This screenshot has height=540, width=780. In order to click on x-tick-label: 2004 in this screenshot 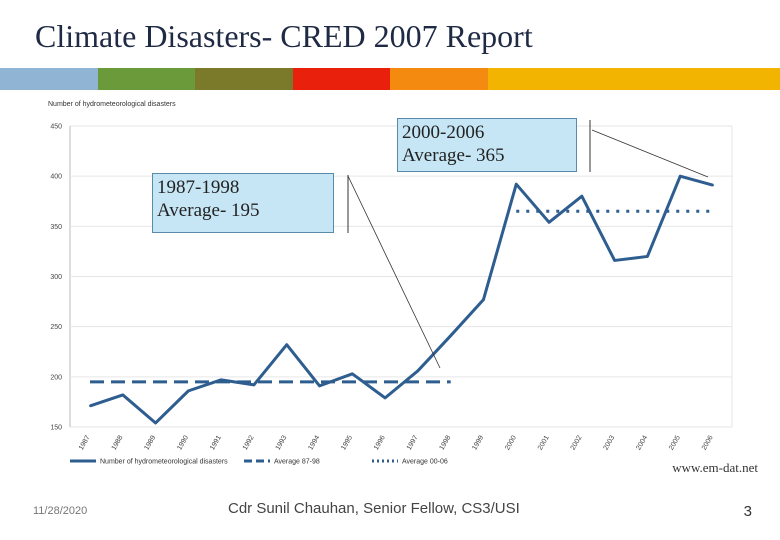, I will do `click(642, 442)`.